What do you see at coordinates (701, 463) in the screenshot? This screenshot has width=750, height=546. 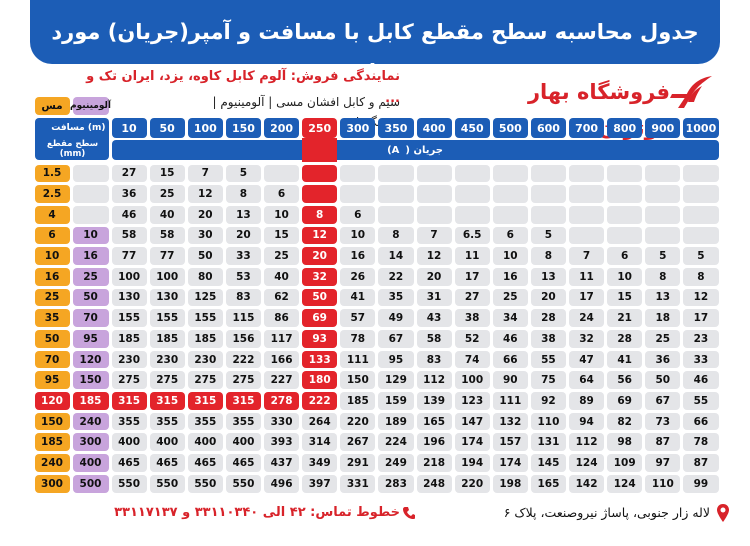 I see `current-value: 87` at bounding box center [701, 463].